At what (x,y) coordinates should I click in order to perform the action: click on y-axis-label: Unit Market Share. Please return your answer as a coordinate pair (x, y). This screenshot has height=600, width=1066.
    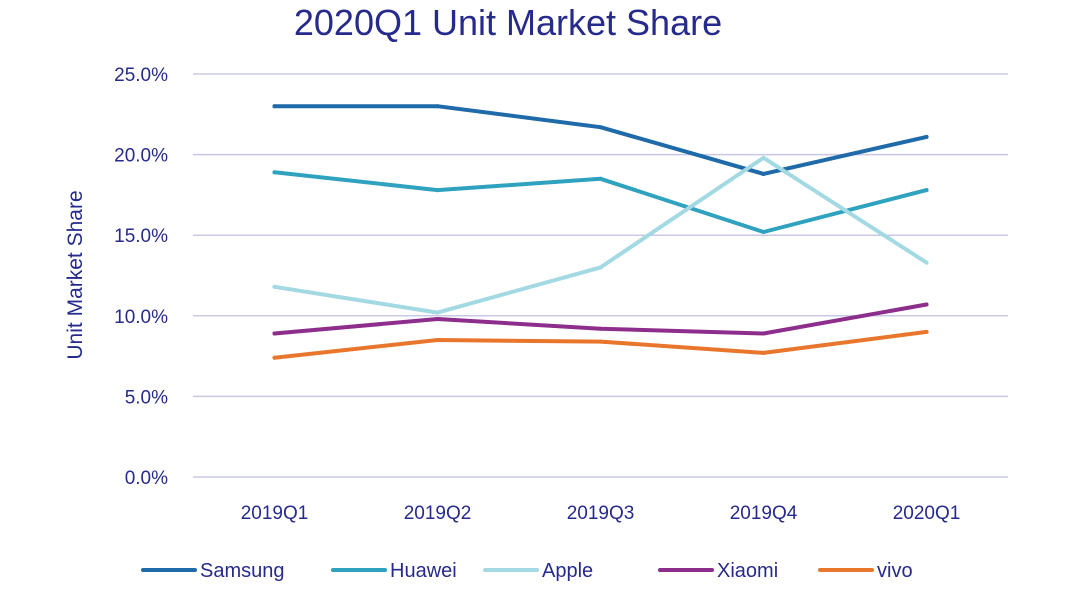
    Looking at the image, I should click on (75, 274).